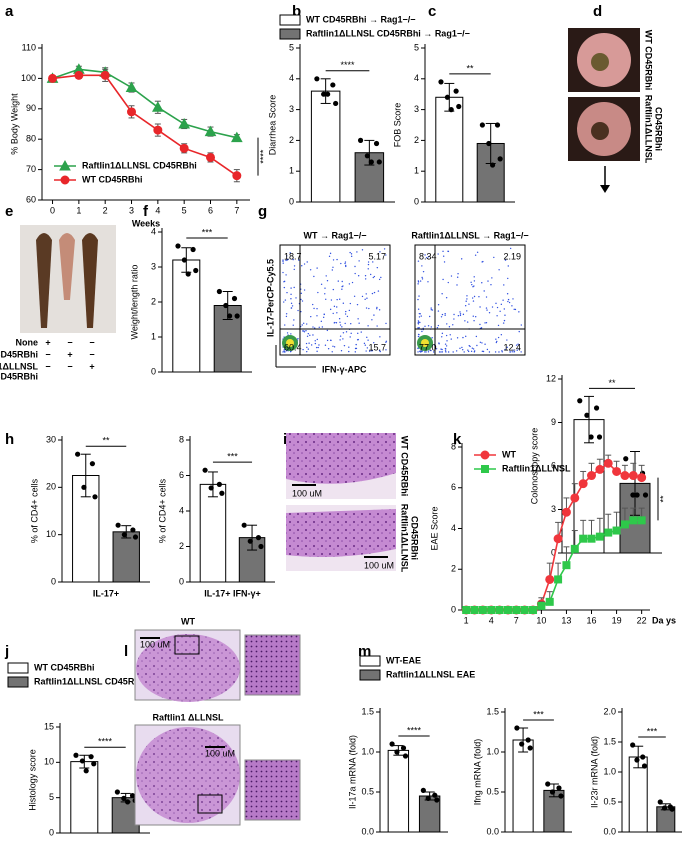  I want to click on x-tick-label: 1, so click(78, 210).